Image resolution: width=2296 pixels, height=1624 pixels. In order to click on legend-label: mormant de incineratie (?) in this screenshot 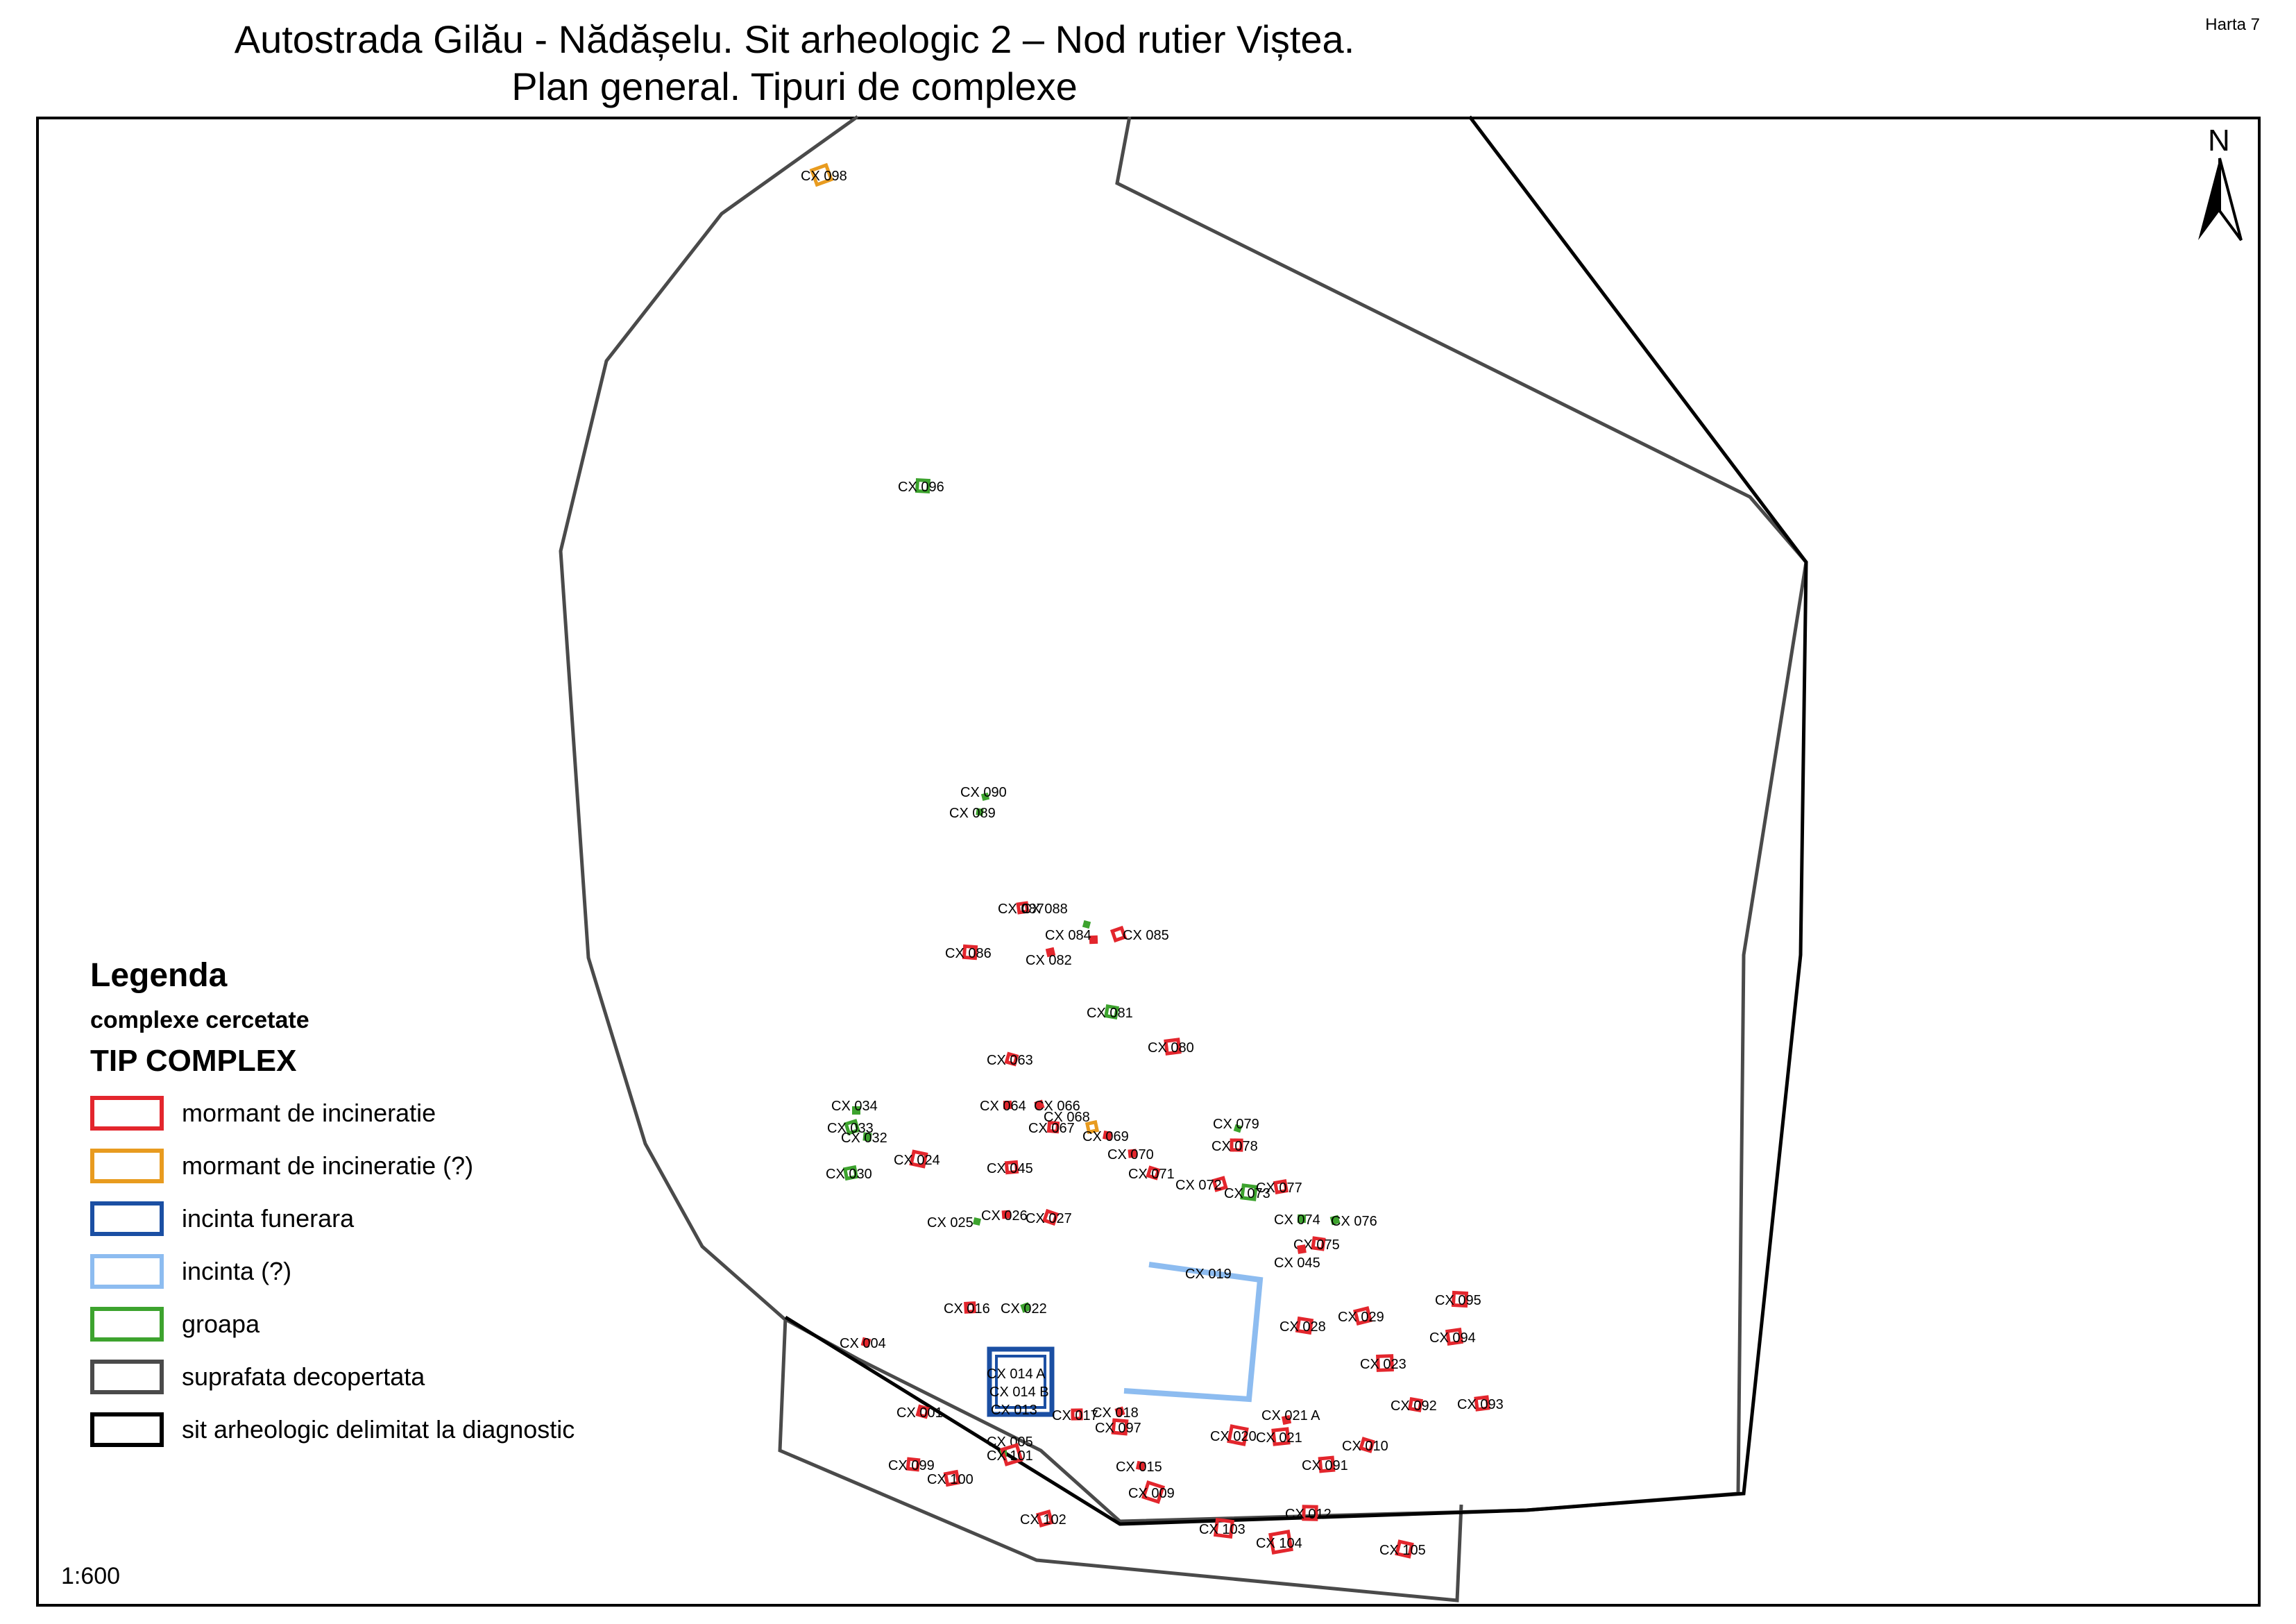, I will do `click(328, 1165)`.